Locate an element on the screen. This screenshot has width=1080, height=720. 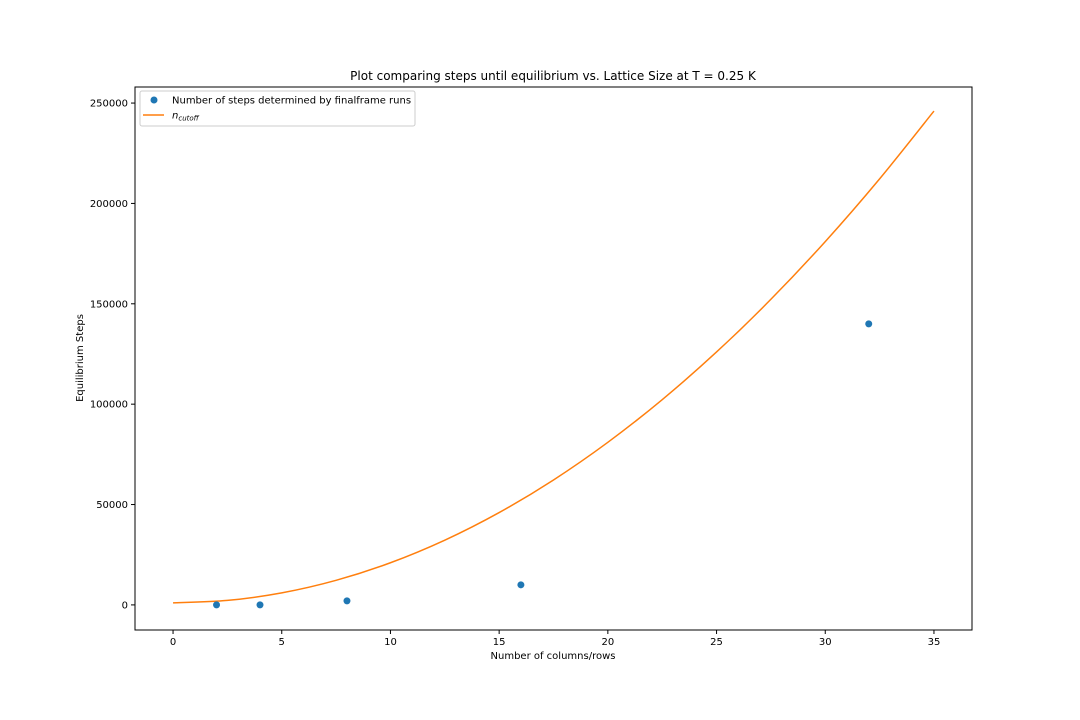
legend-label-line: ncutoff is located at coordinates (186, 117).